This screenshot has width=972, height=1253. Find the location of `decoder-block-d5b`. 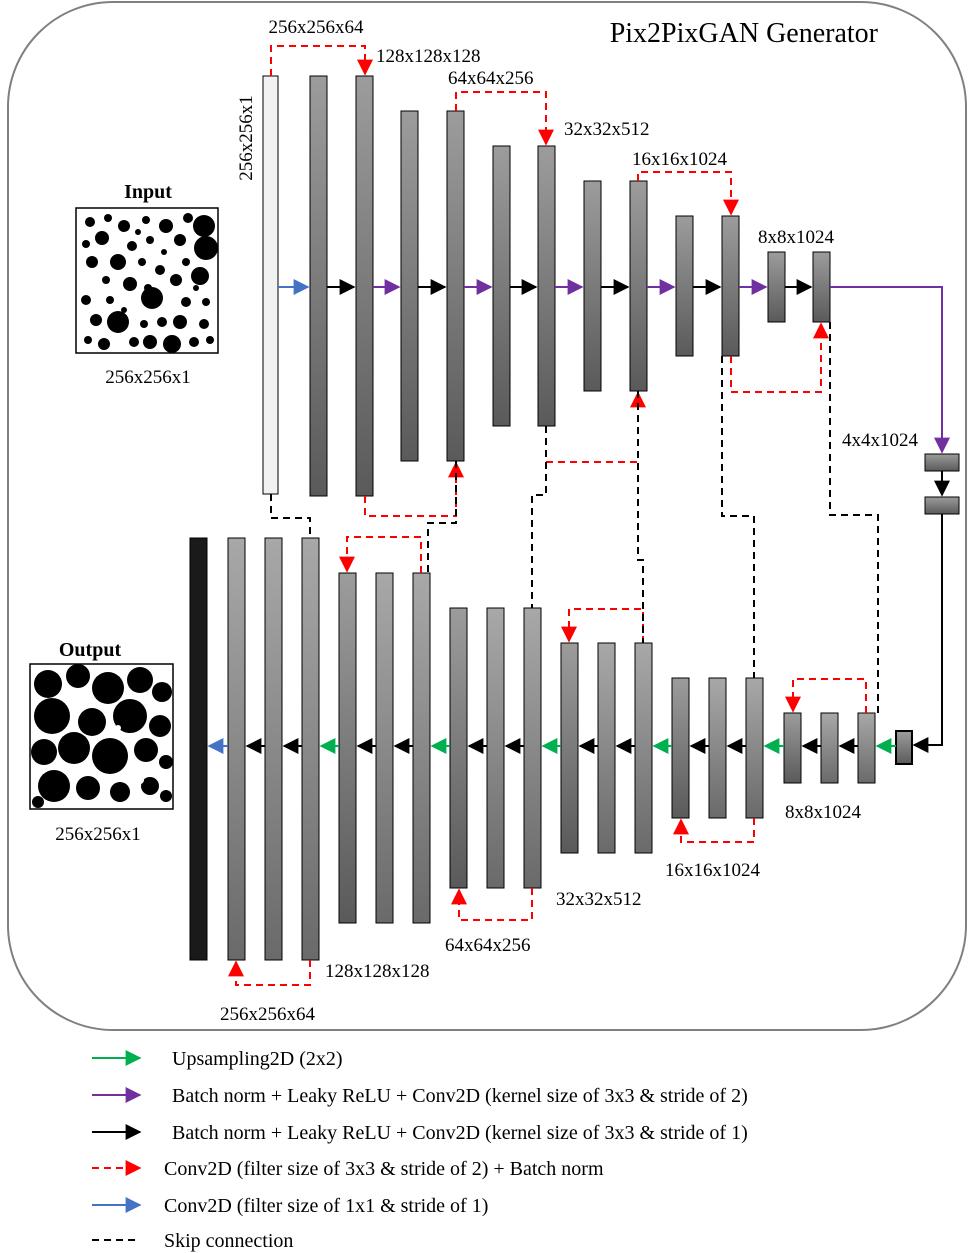

decoder-block-d5b is located at coordinates (717, 748).